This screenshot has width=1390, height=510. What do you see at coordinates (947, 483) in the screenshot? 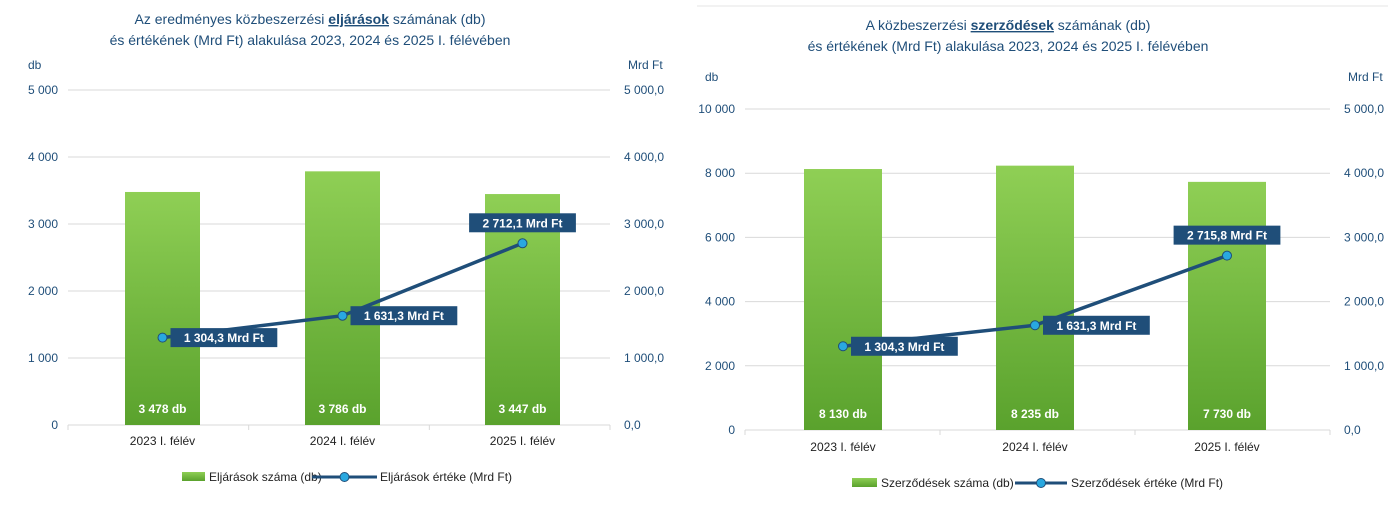
I see `legend-bar-label: Szerződések száma (db)` at bounding box center [947, 483].